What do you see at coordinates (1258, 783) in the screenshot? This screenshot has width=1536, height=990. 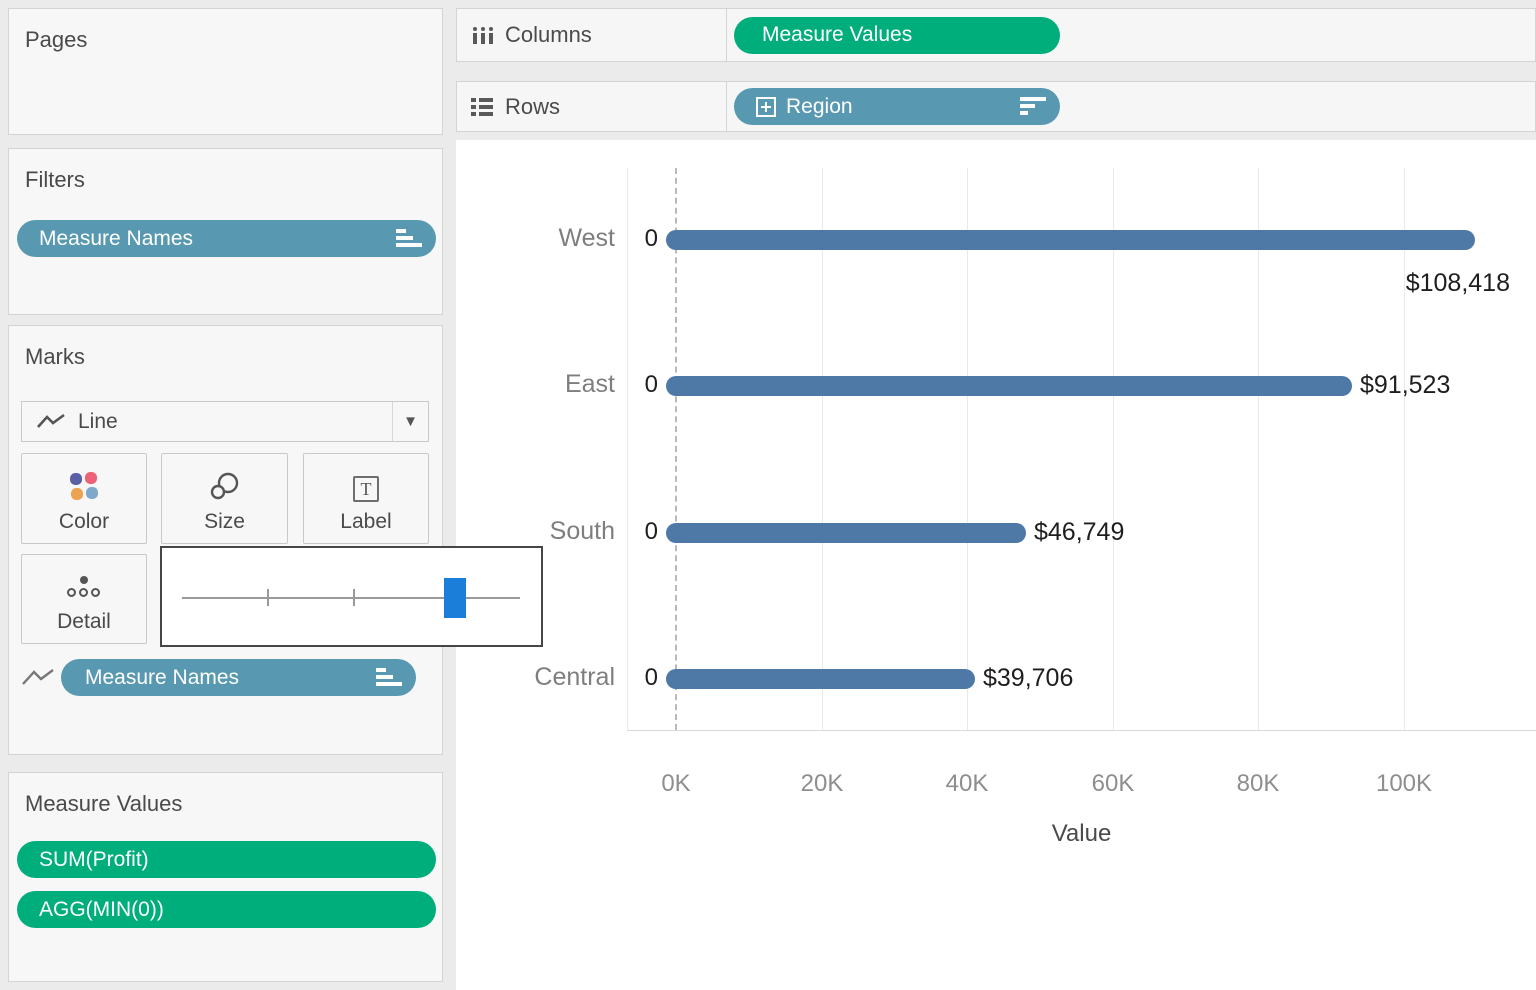 I see `x-tick-label: 80K` at bounding box center [1258, 783].